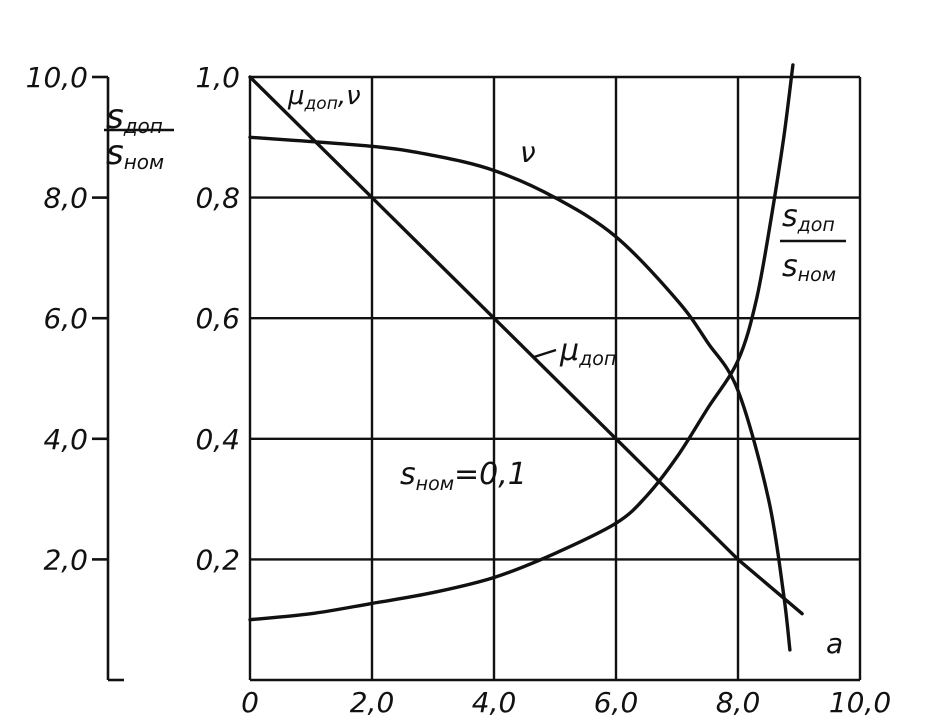  I want to click on x-tick-label: 6,0, so click(616, 702).